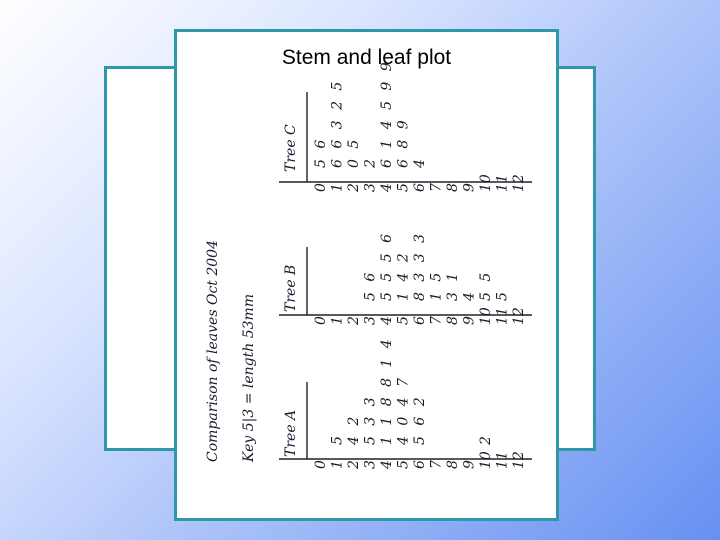 The height and width of the screenshot is (540, 720). Describe the element at coordinates (420, 266) in the screenshot. I see `leaves: 8 3 3 3` at that location.